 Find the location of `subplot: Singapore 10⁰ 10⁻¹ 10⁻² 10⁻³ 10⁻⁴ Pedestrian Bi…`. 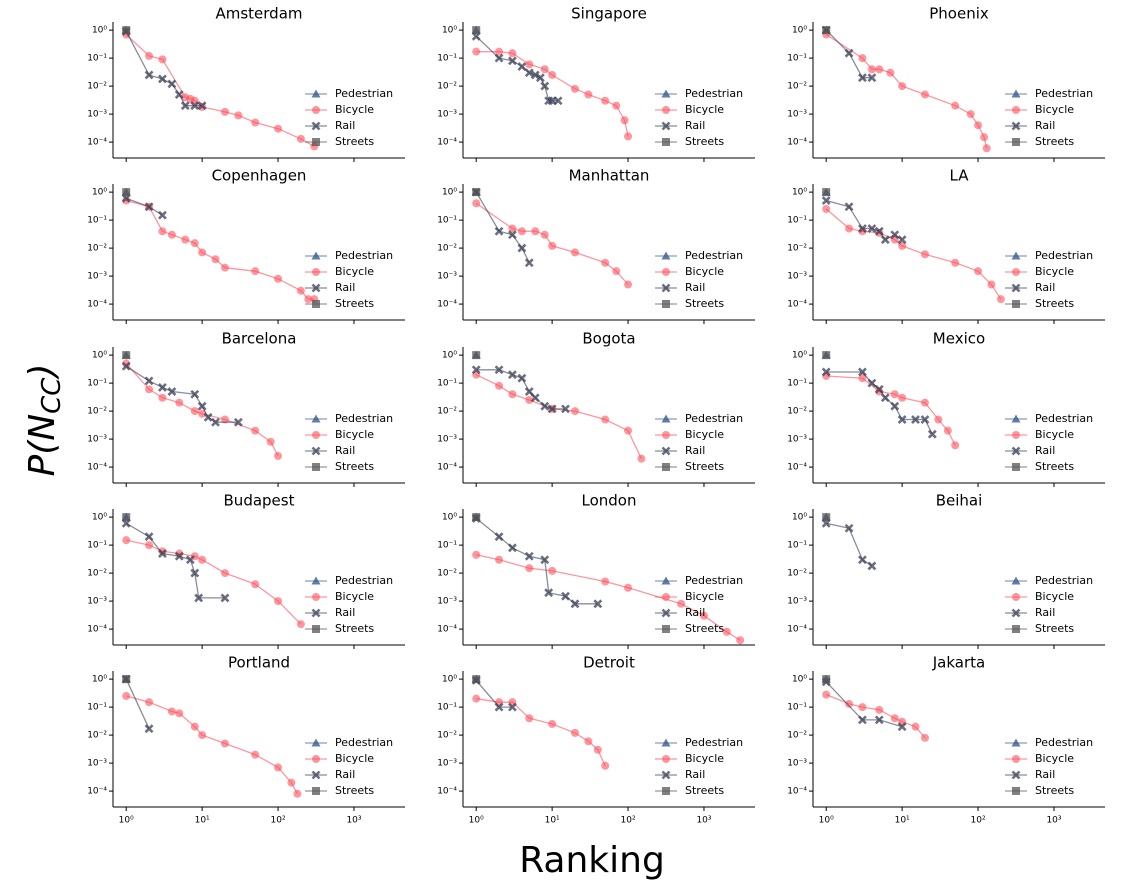

subplot: Singapore 10⁰ 10⁻¹ 10⁻² 10⁻³ 10⁻⁴ Pedestrian Bi… is located at coordinates (596, 83).